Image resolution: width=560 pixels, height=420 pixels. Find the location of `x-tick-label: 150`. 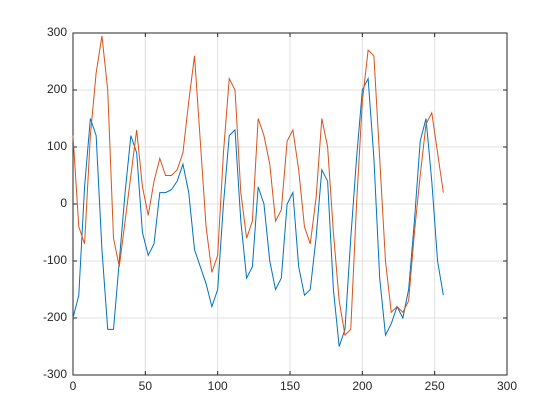

x-tick-label: 150 is located at coordinates (290, 386).